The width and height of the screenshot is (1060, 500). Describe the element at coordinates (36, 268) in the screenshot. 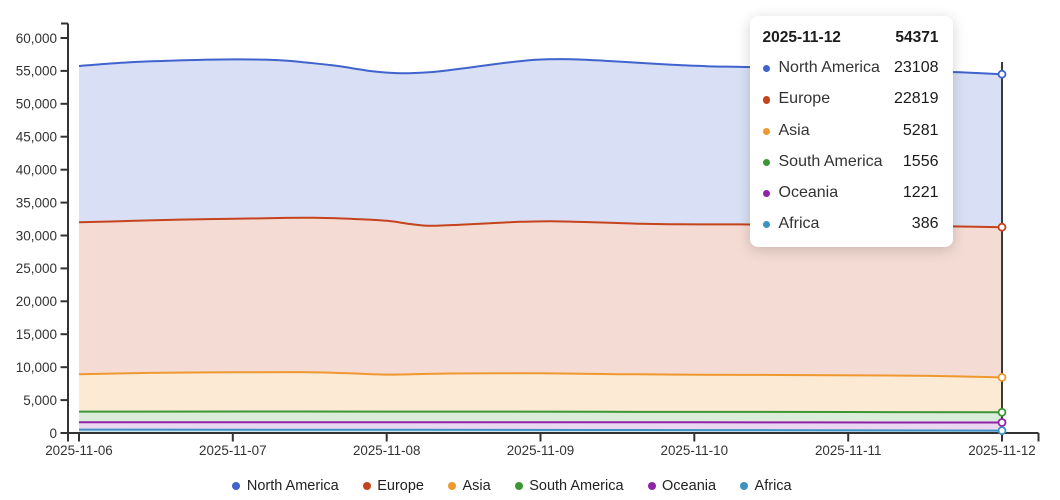

I see `svg-text: 25,000` at that location.